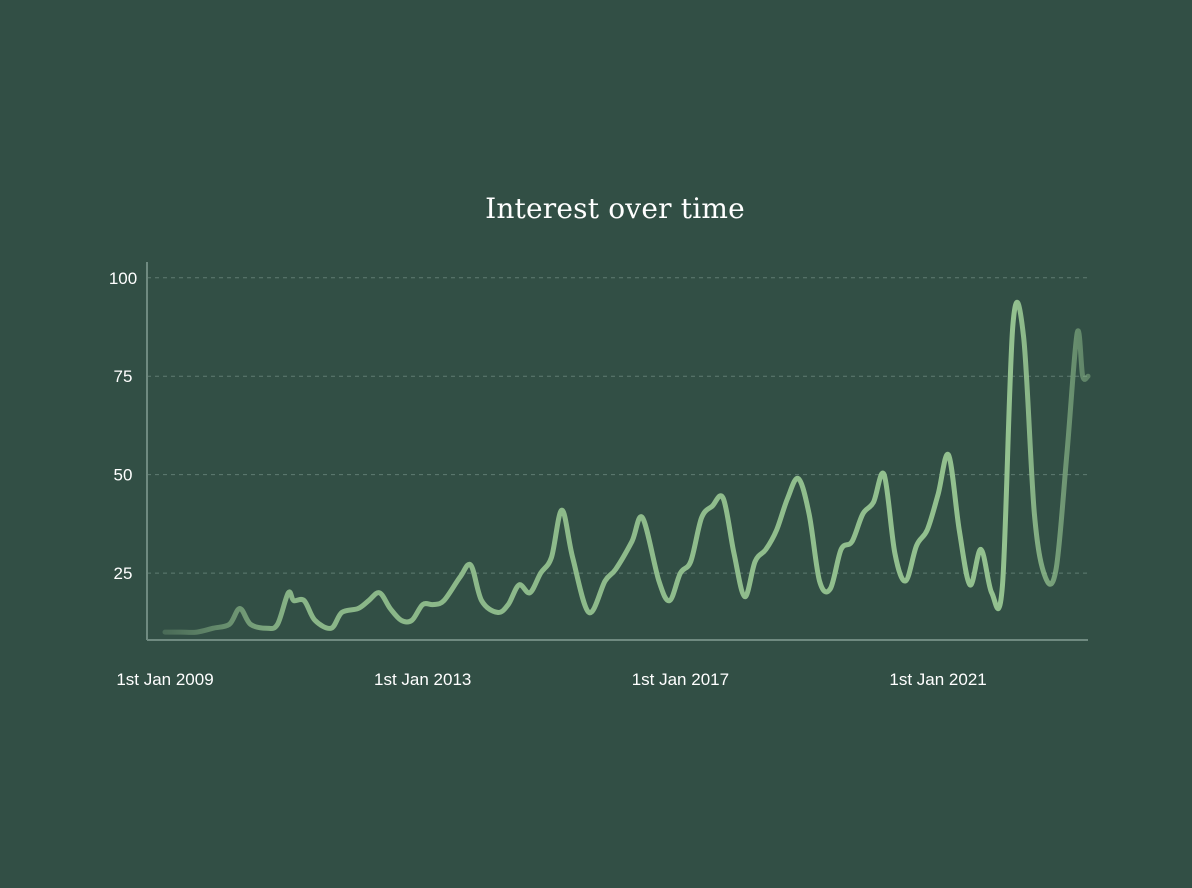  What do you see at coordinates (123, 278) in the screenshot?
I see `y-tick-label: 100` at bounding box center [123, 278].